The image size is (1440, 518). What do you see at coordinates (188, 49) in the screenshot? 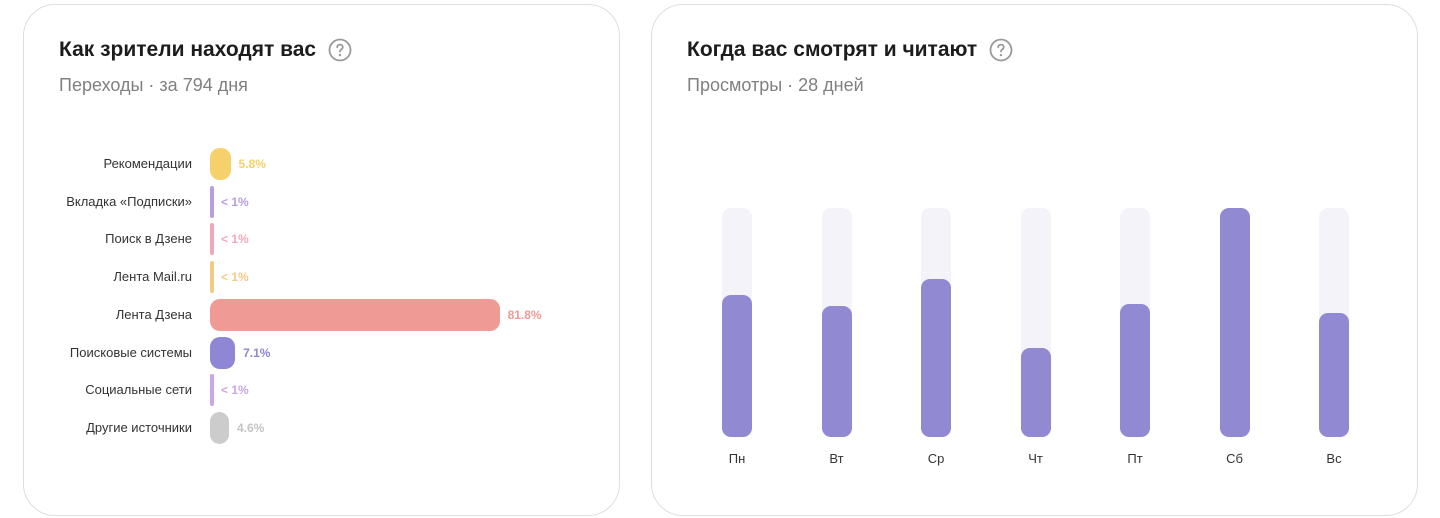
I see `traffic-sources-title: Как зрители находят вас` at bounding box center [188, 49].